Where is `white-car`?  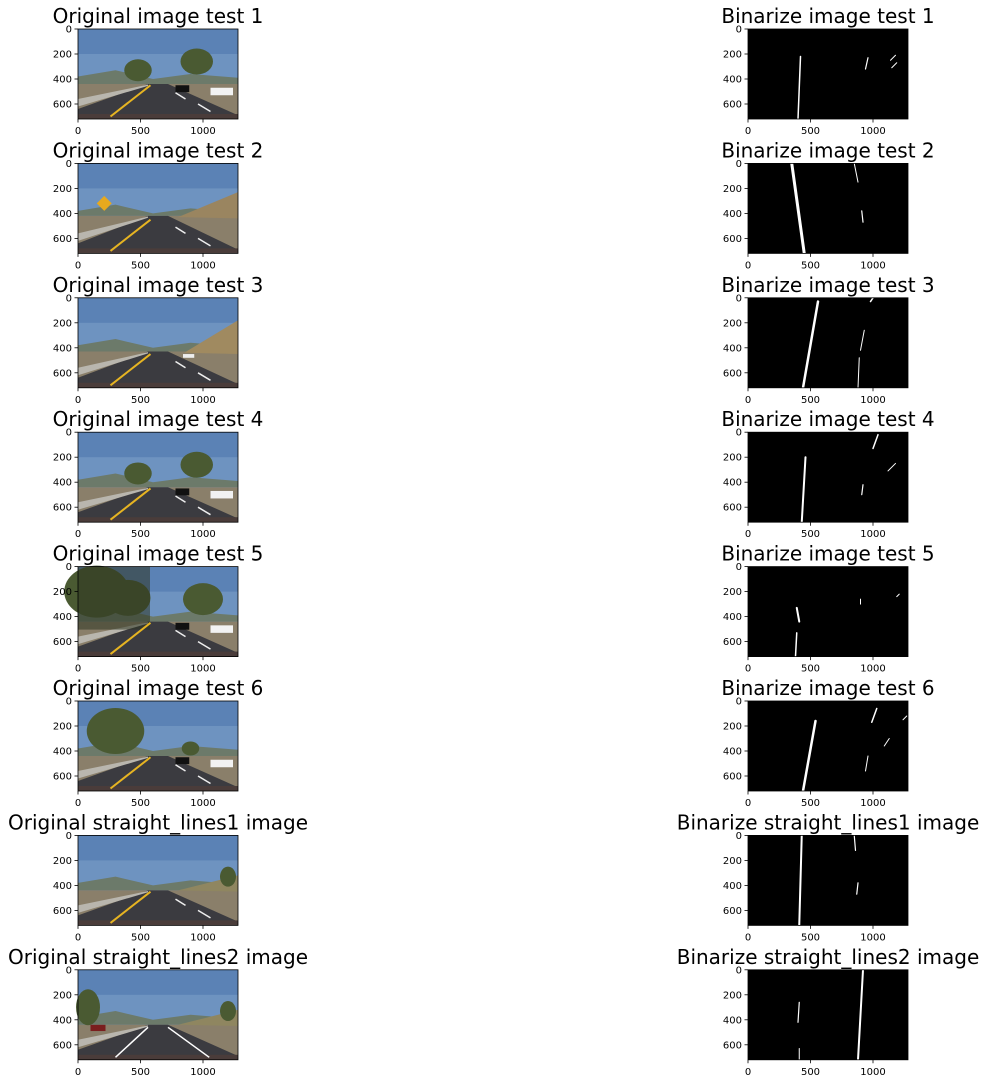
white-car is located at coordinates (221, 494).